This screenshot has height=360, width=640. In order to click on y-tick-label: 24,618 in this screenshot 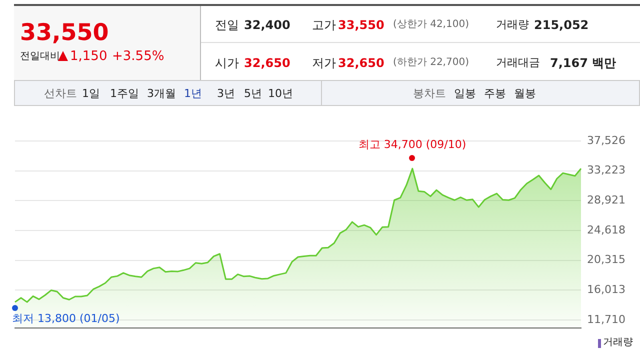, I will do `click(606, 229)`.